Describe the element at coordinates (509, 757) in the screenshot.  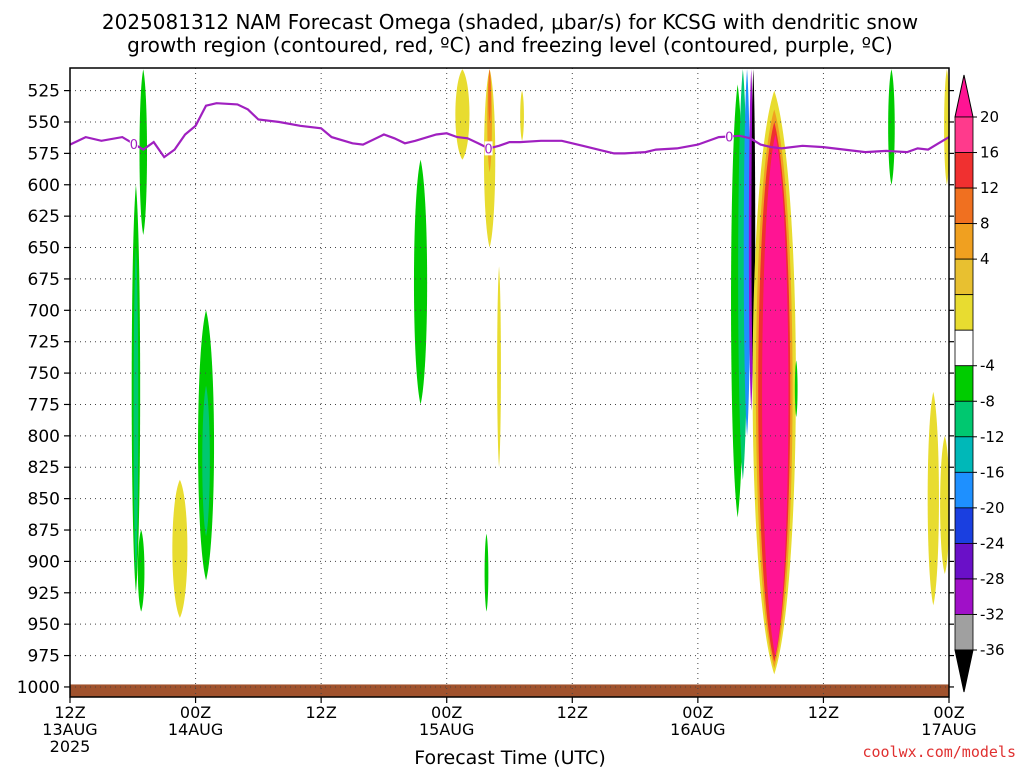
I see `x-axis-label: Forecast Time (UTC)` at that location.